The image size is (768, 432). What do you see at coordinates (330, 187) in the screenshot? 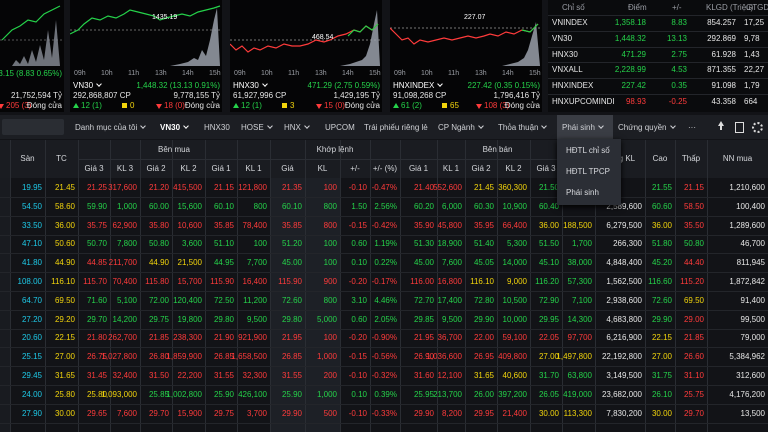
I see `board-cell: 100` at bounding box center [330, 187].